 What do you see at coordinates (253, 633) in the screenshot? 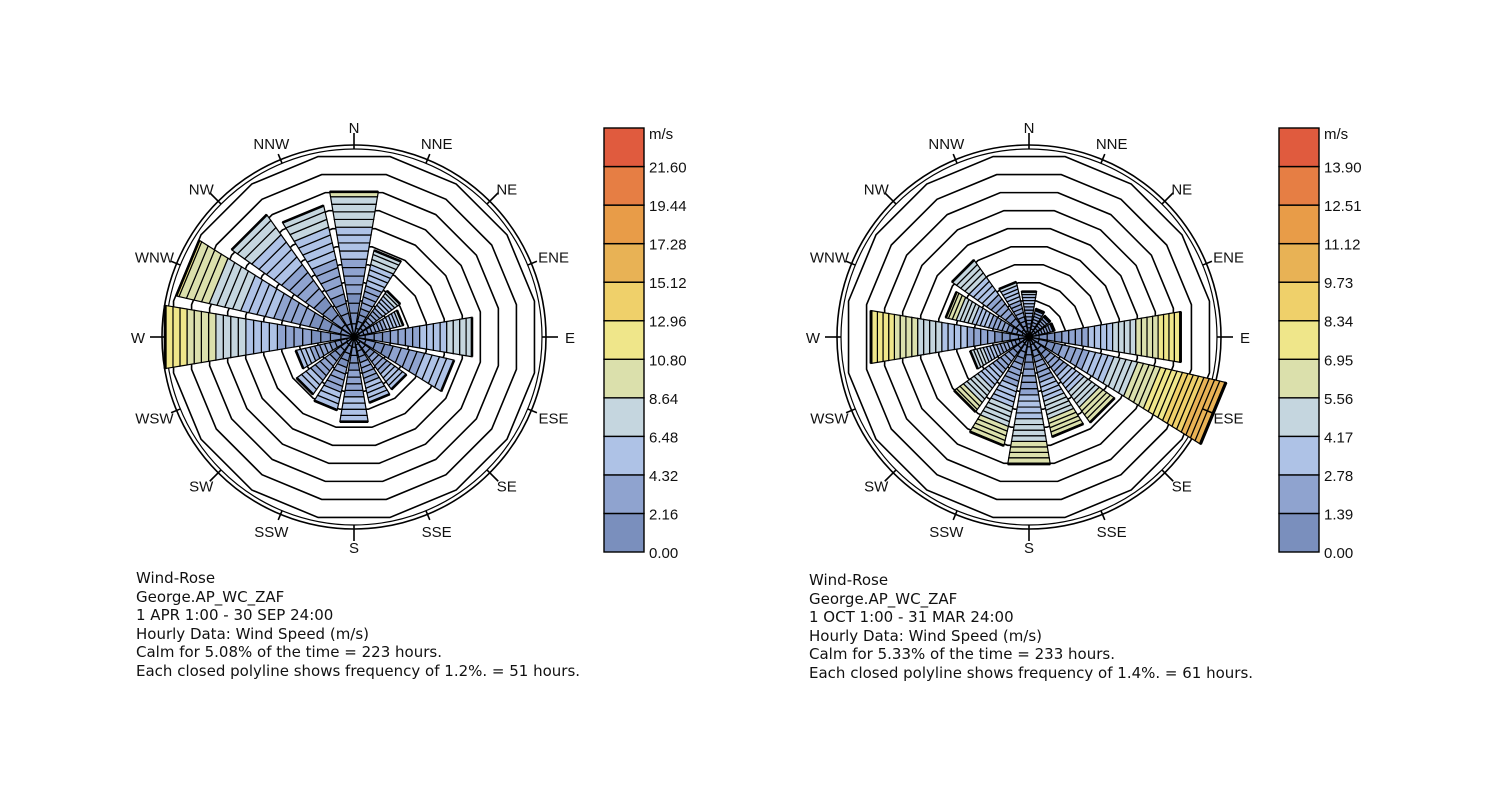
I see `caption-line: Hourly Data: Wind Speed (m/s)` at bounding box center [253, 633].